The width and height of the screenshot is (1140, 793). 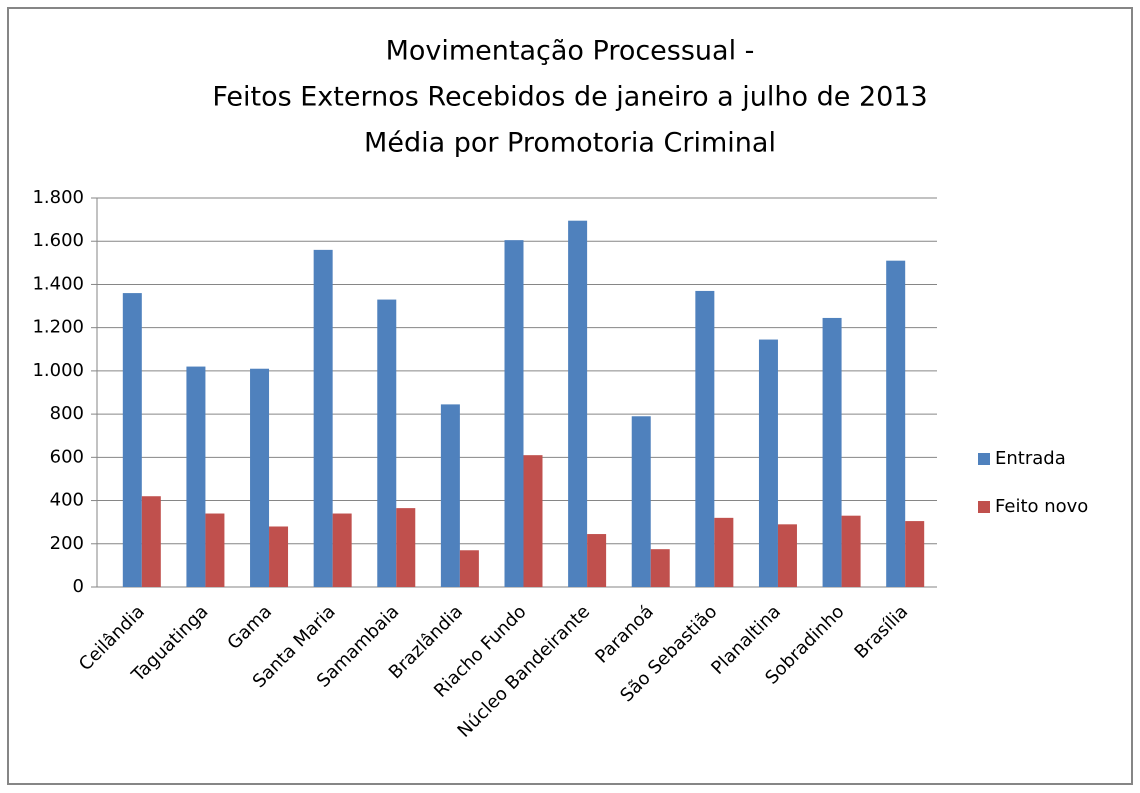 What do you see at coordinates (67, 456) in the screenshot?
I see `y-tick-label: 600` at bounding box center [67, 456].